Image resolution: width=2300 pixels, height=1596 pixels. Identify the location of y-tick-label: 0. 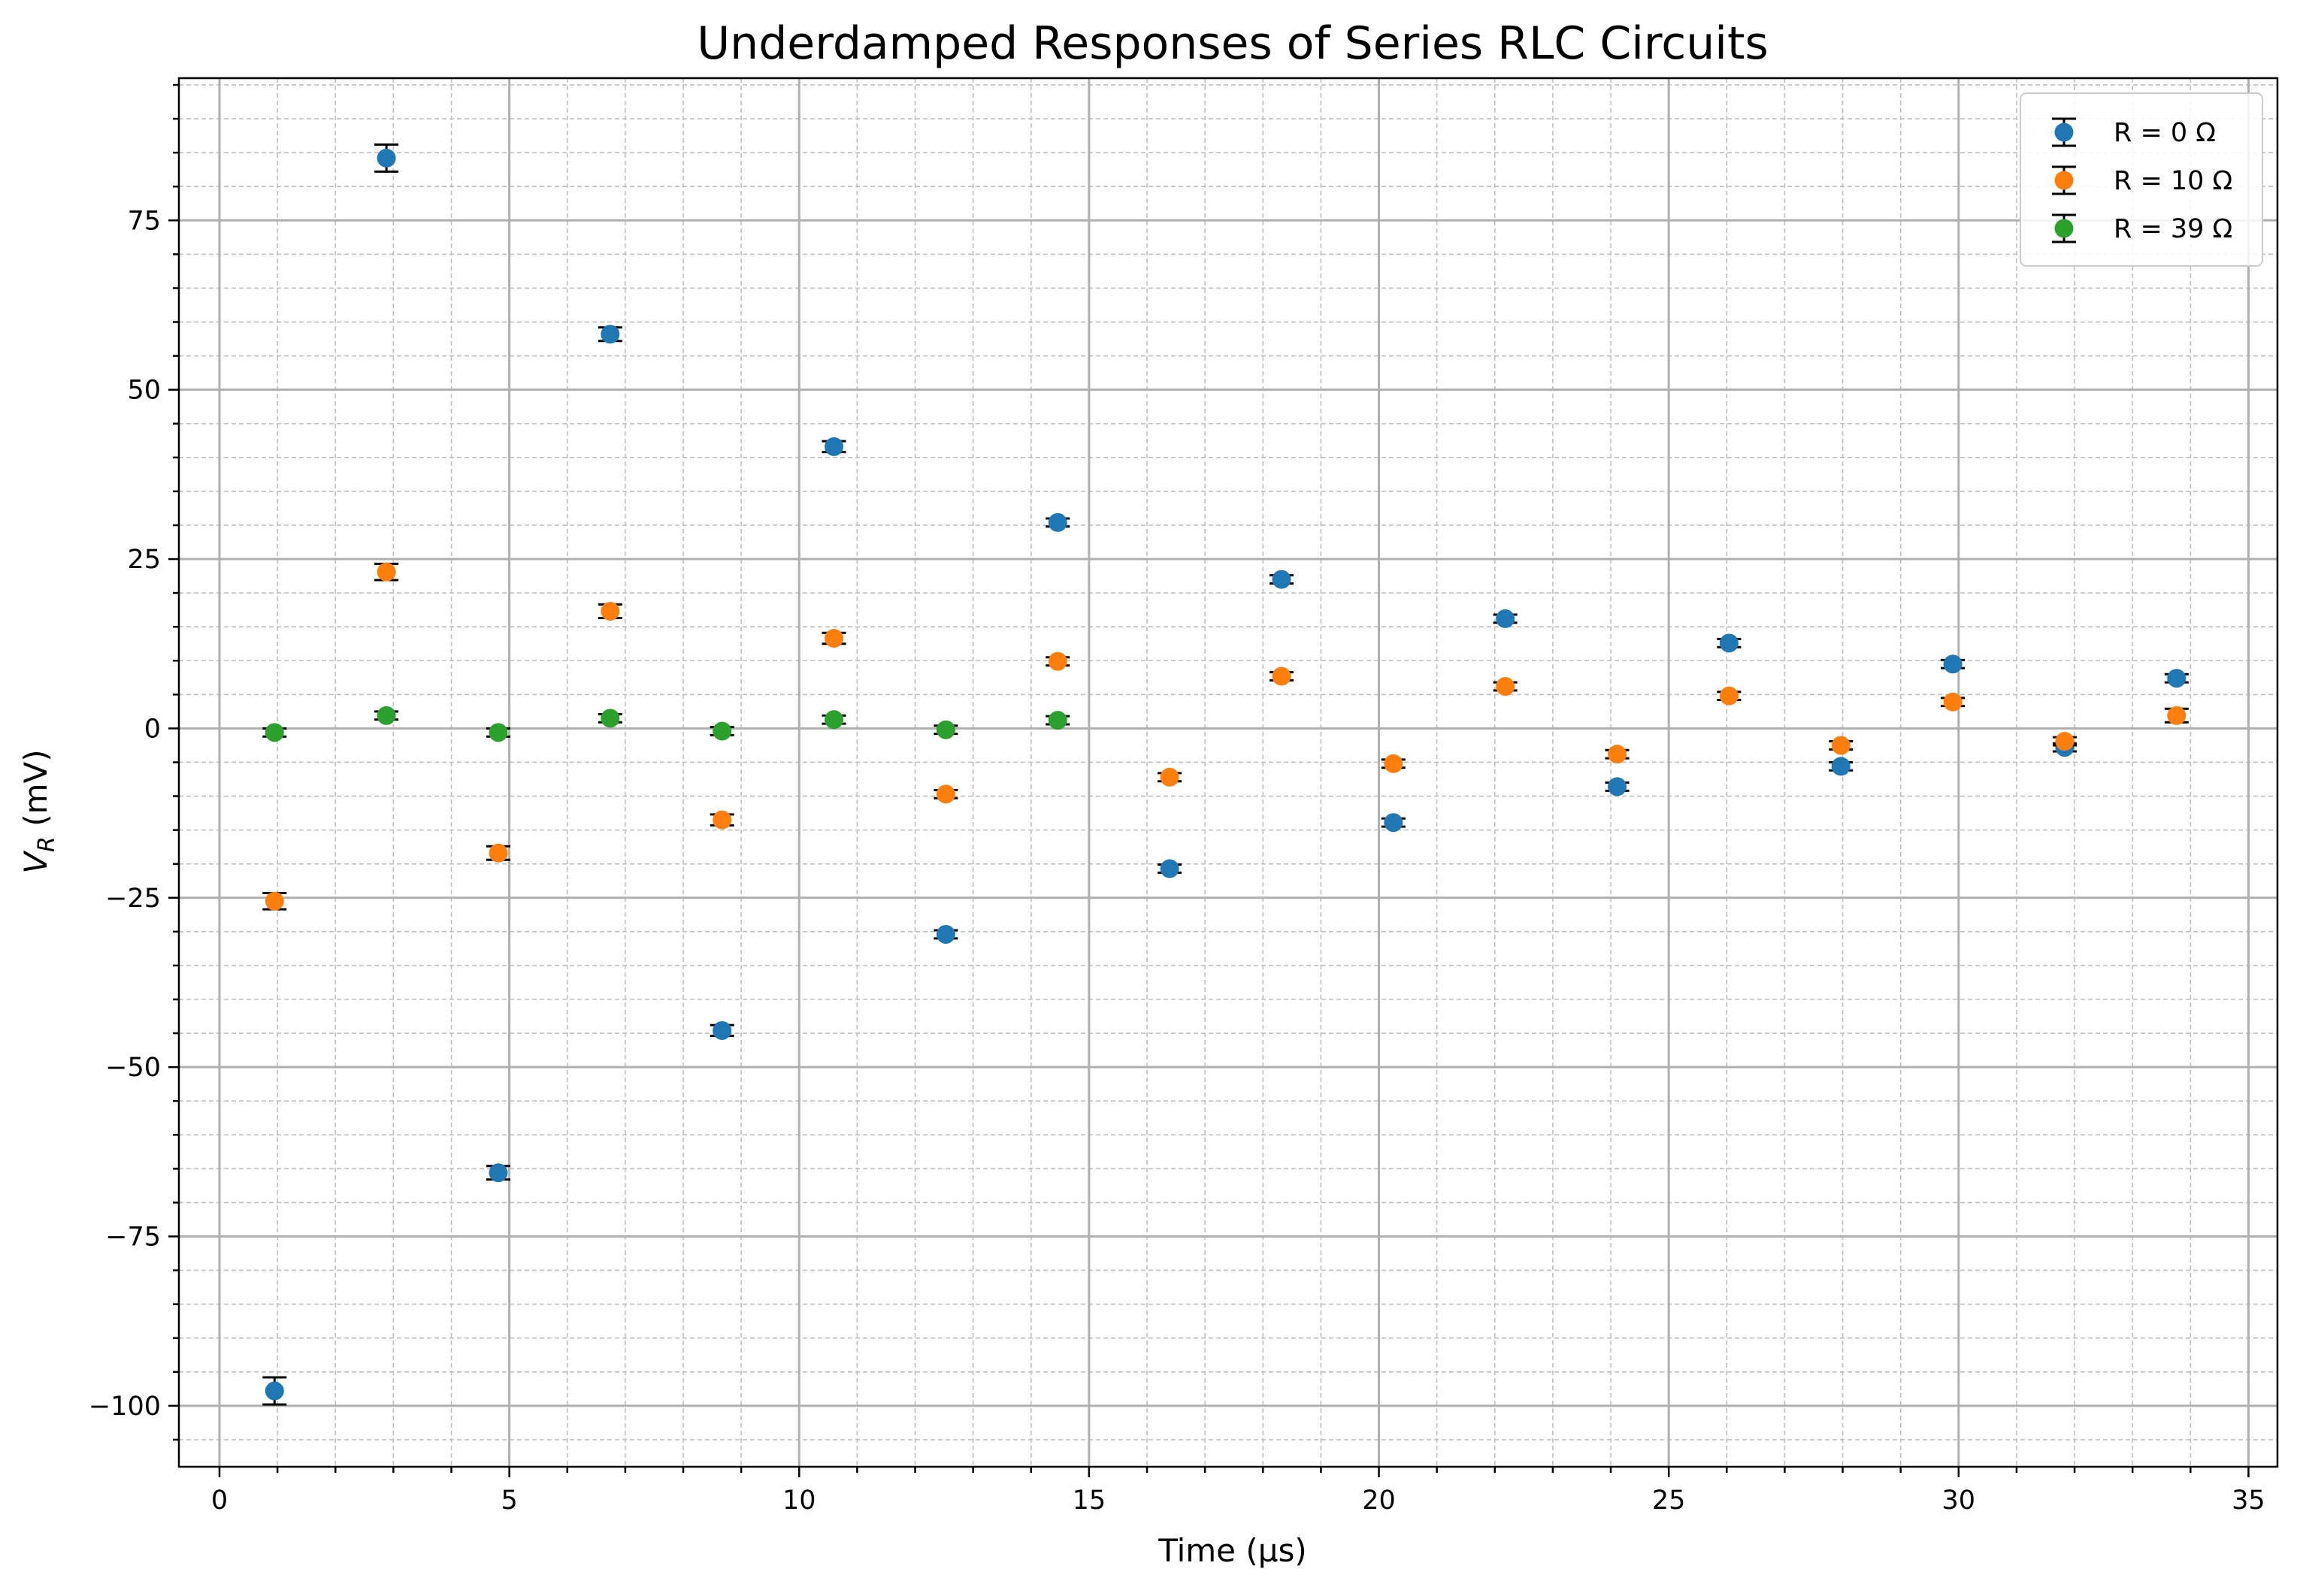
(152, 729).